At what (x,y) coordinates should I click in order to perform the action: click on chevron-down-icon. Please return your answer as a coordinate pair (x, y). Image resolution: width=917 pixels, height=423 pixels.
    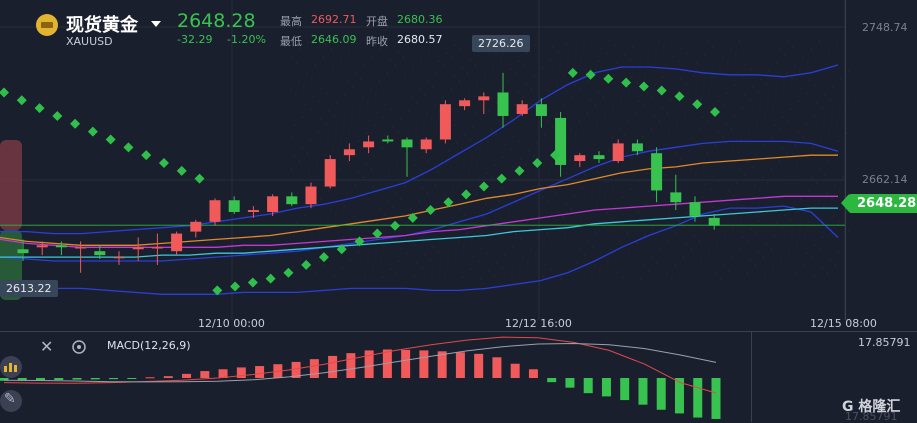
    Looking at the image, I should click on (156, 24).